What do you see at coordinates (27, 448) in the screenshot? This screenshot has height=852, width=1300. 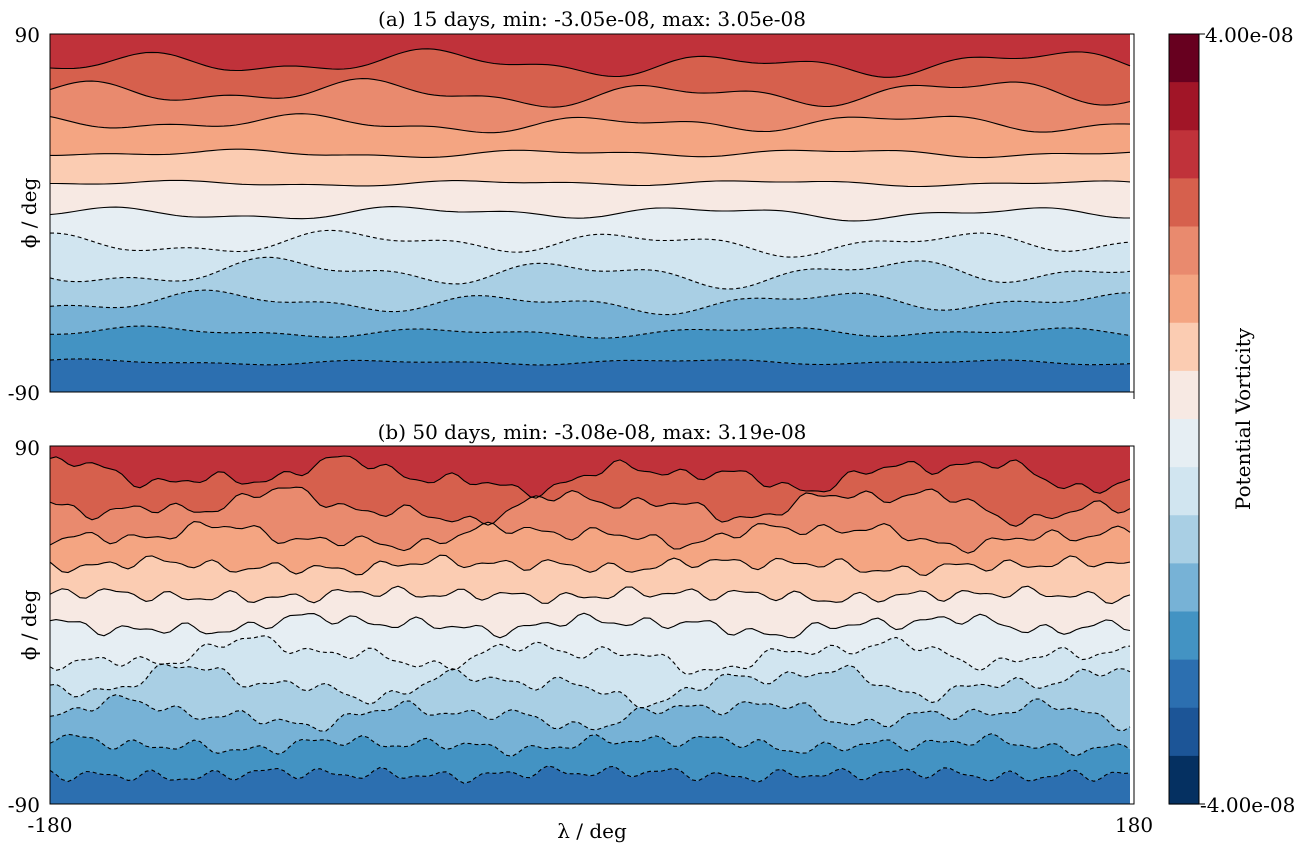 I see `panel-b-ytick-top: 90` at bounding box center [27, 448].